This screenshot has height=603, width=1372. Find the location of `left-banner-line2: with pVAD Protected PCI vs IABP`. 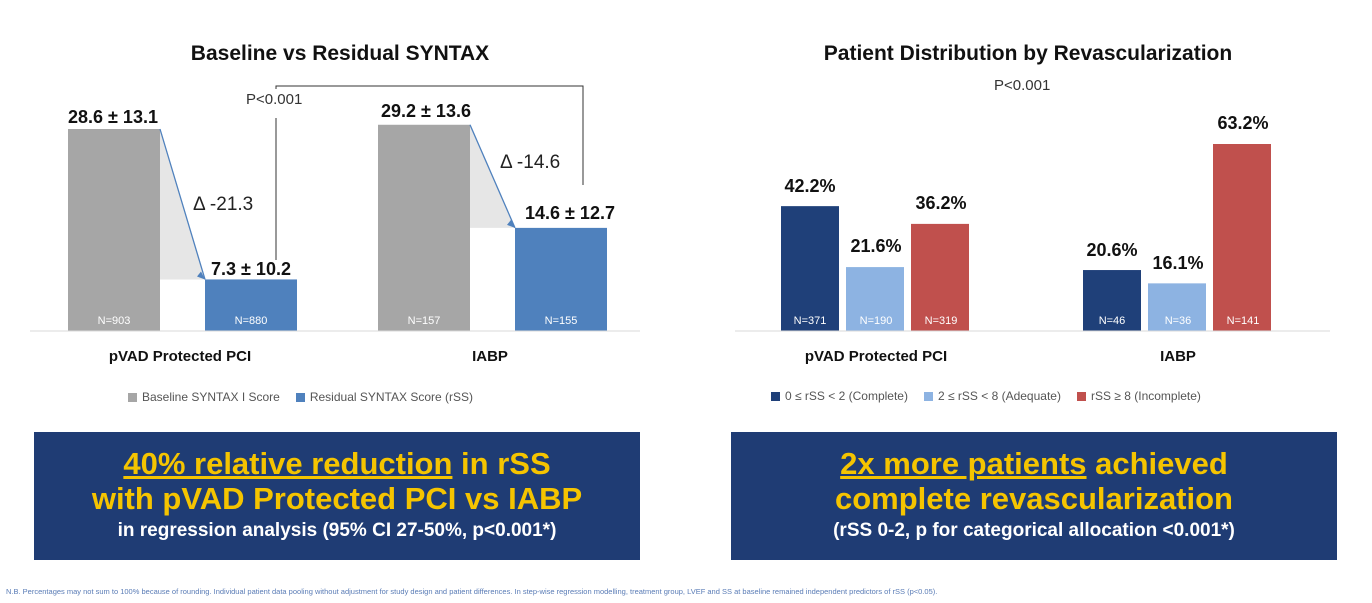

left-banner-line2: with pVAD Protected PCI vs IABP is located at coordinates (337, 498).